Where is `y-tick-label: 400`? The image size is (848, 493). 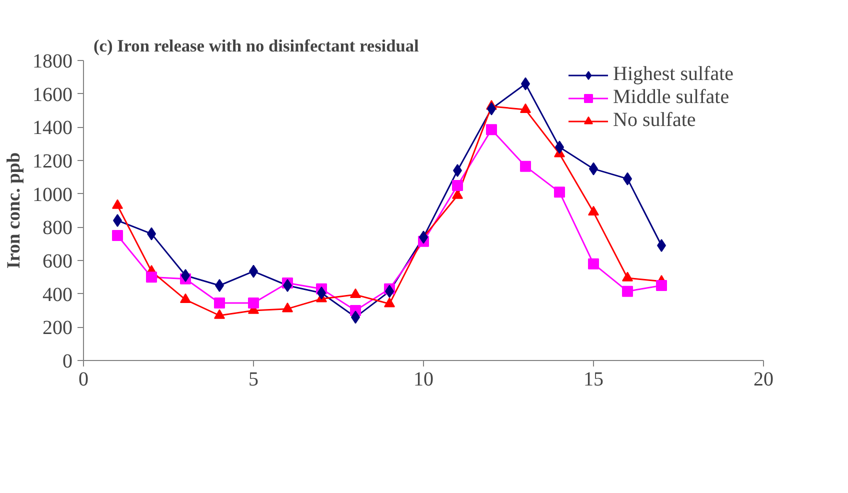
y-tick-label: 400 is located at coordinates (57, 295).